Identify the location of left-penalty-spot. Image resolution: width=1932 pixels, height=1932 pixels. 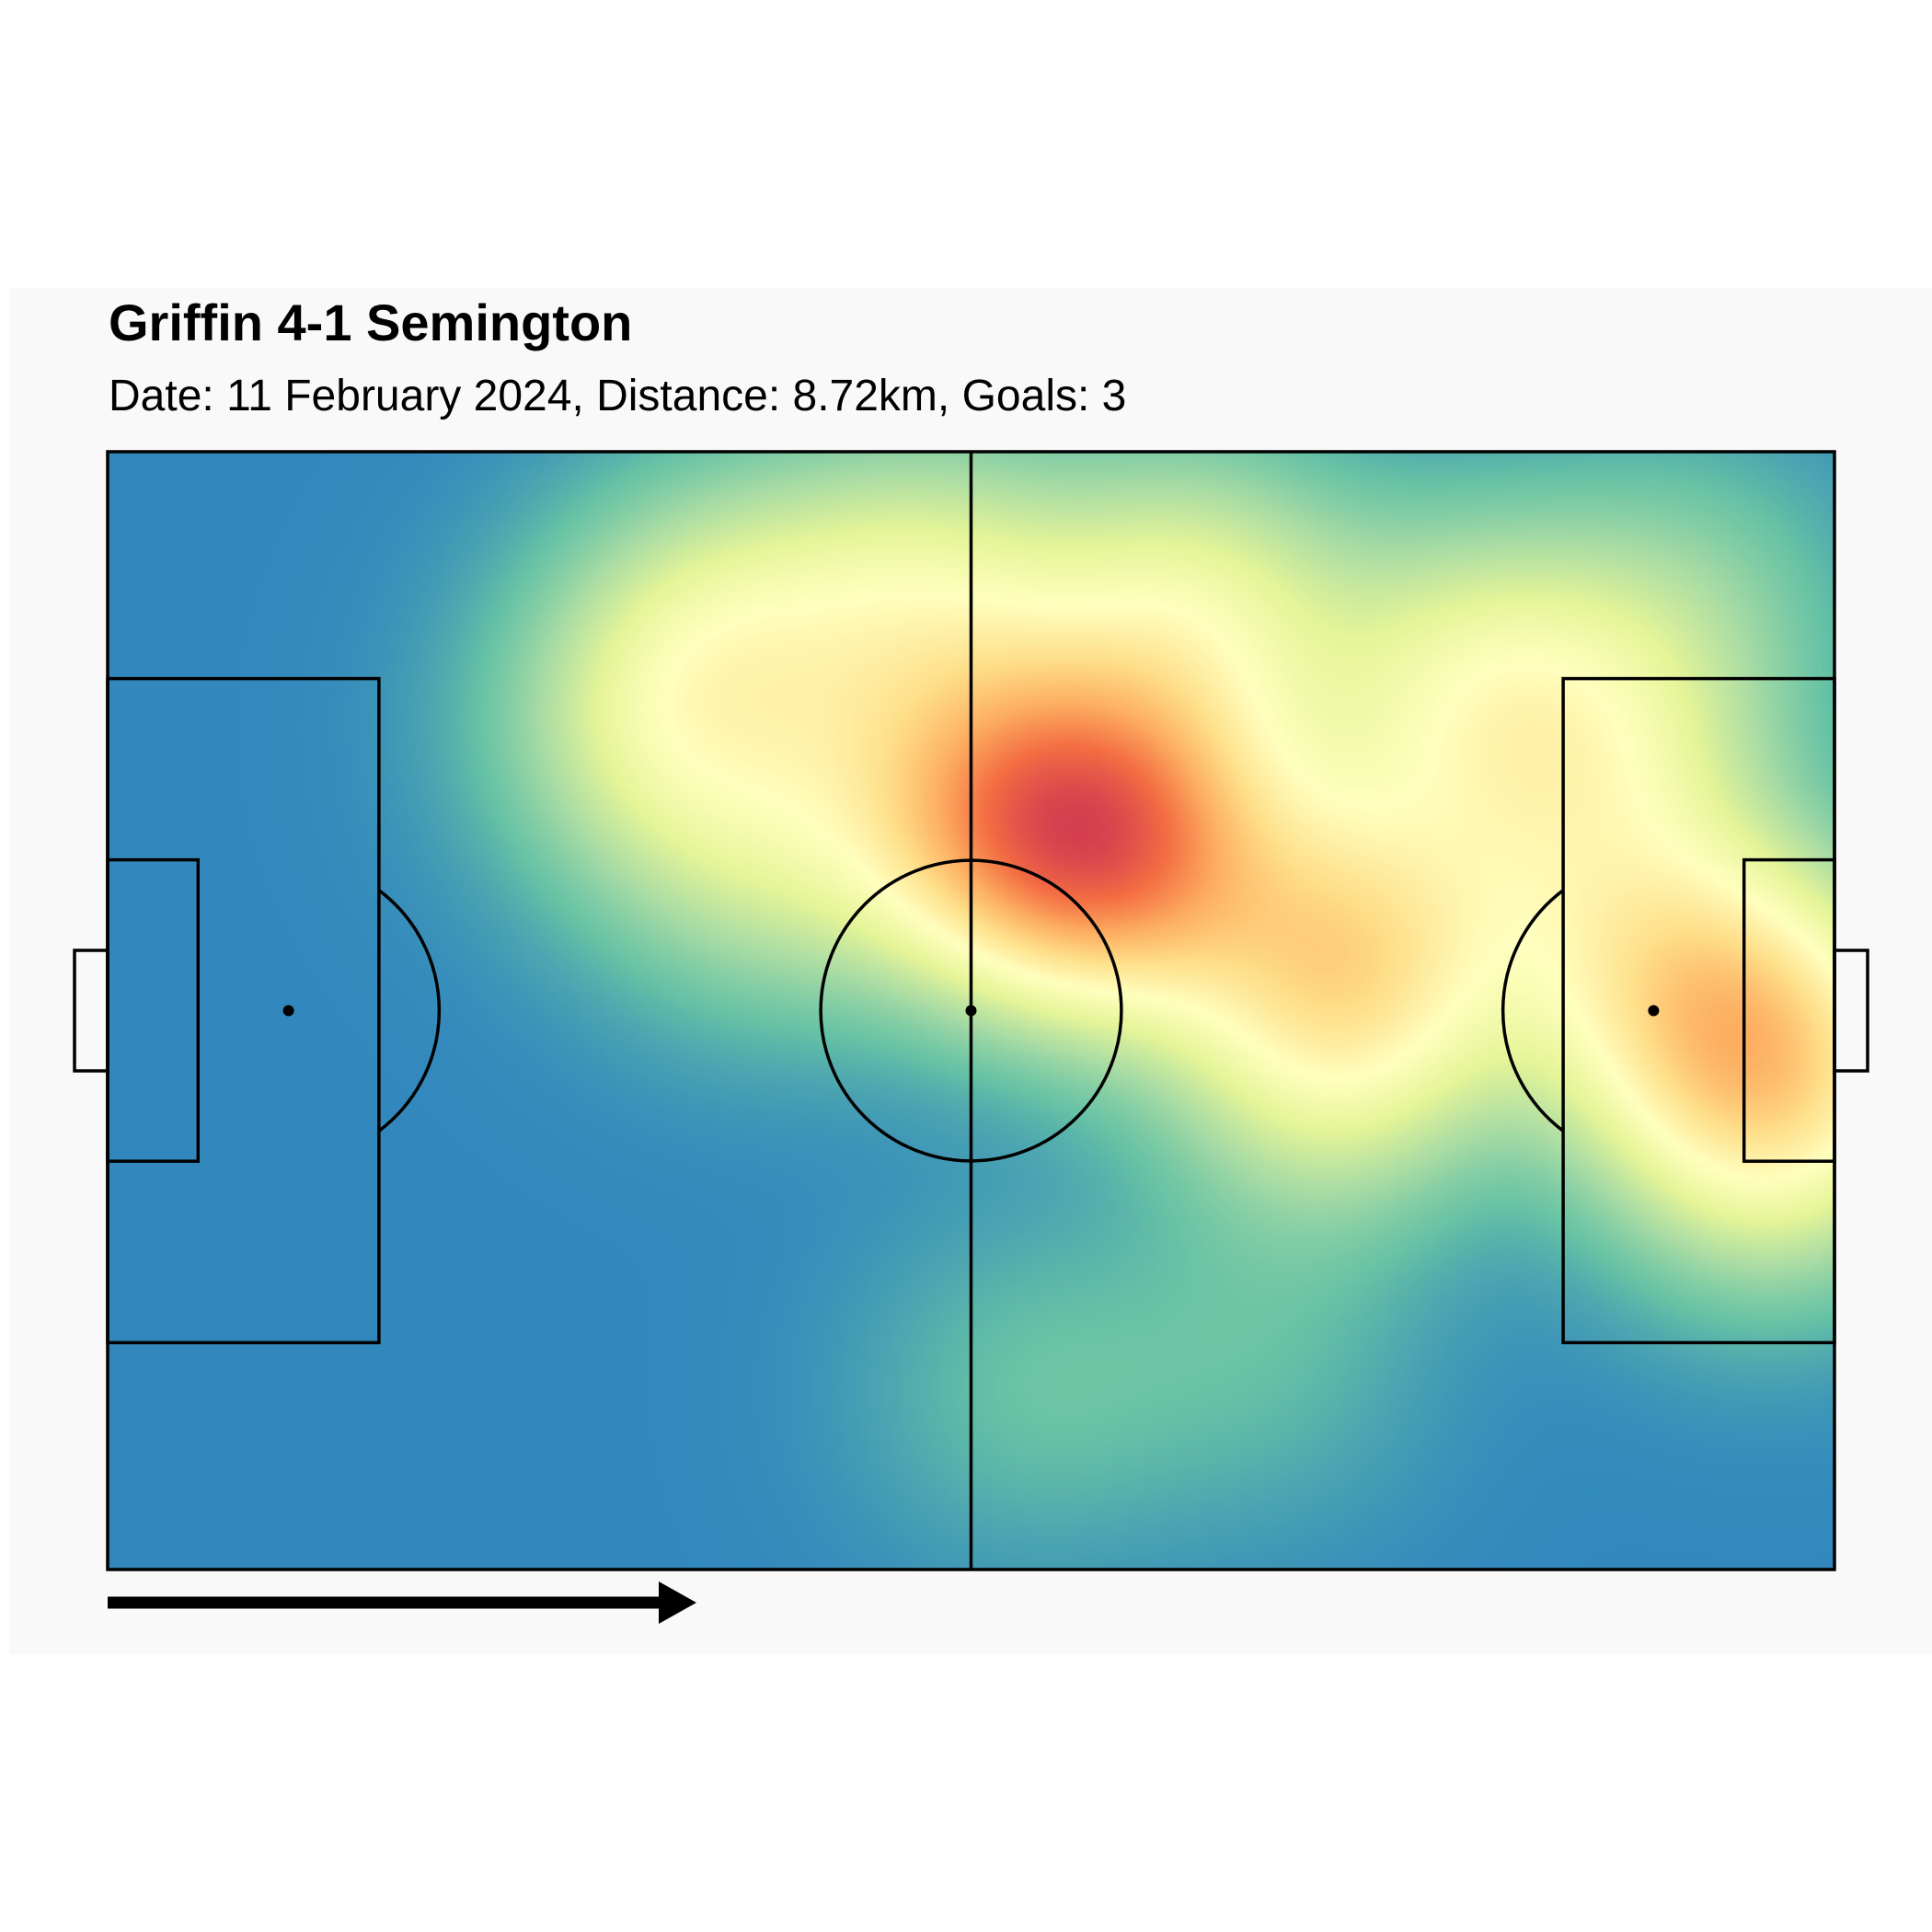
(288, 1011).